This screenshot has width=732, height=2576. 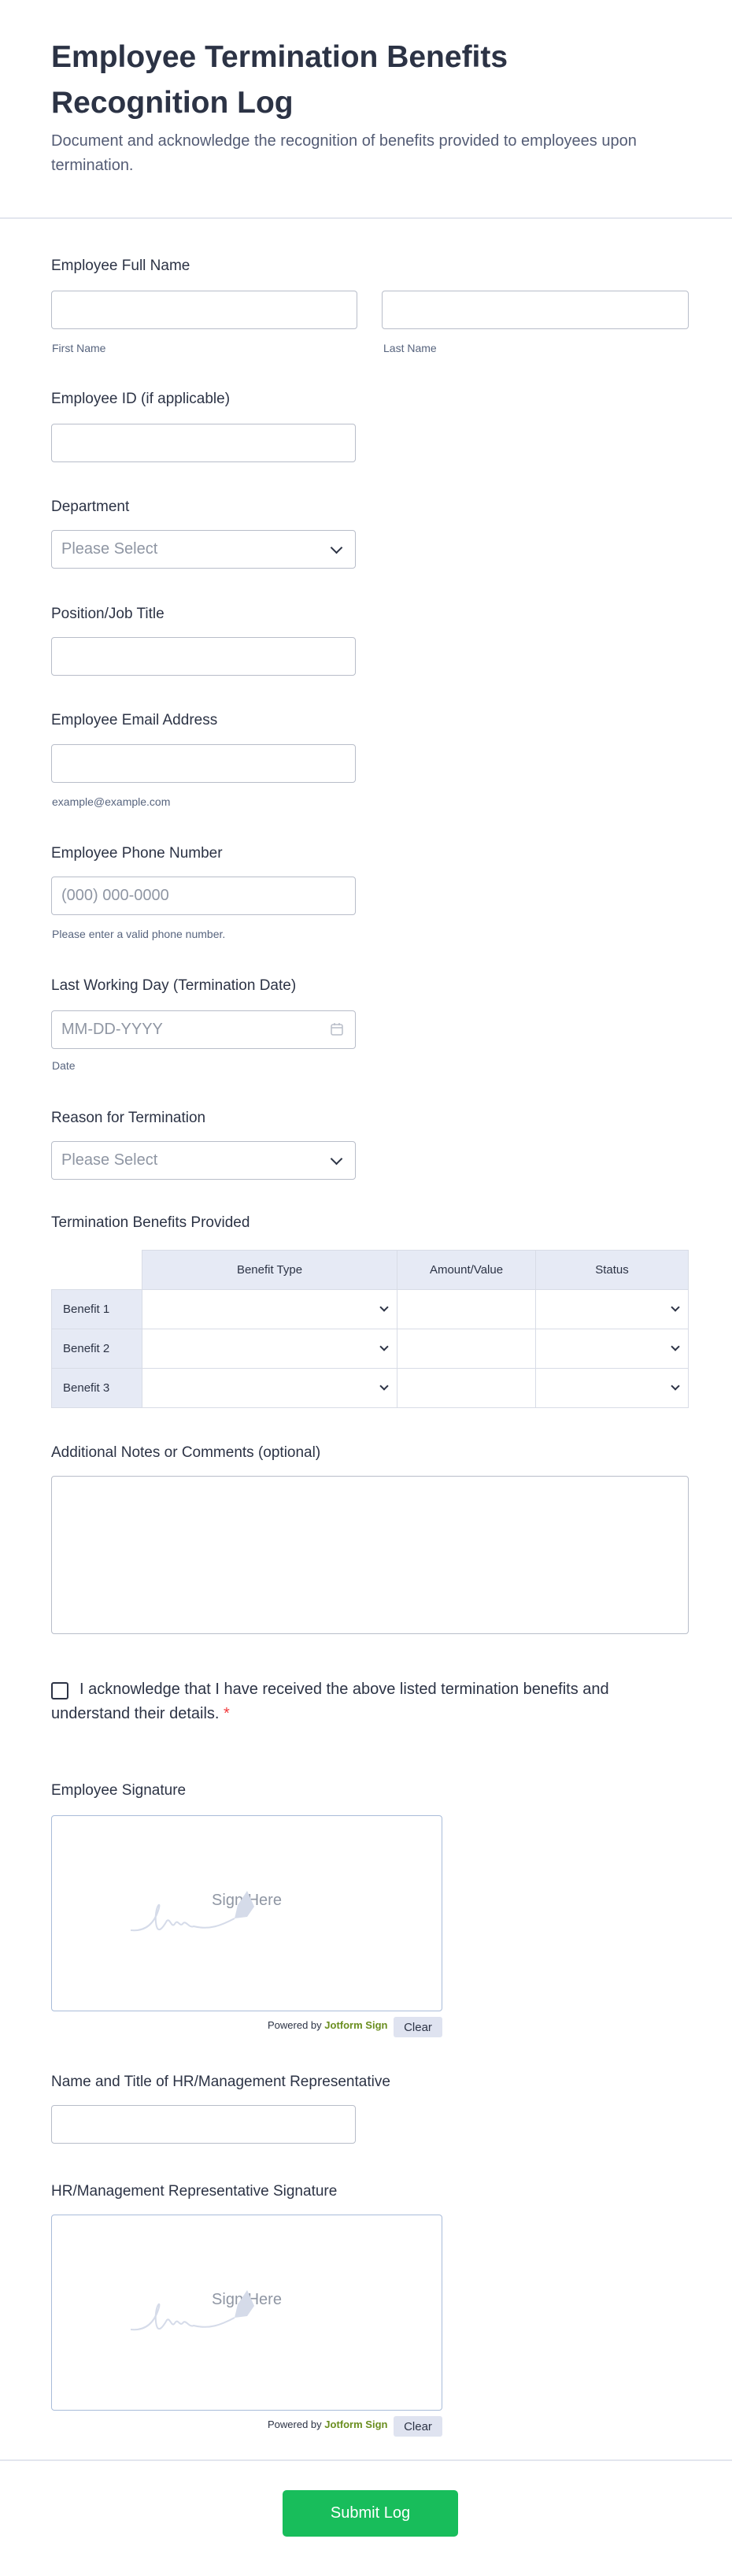 What do you see at coordinates (203, 896) in the screenshot?
I see `phone-input` at bounding box center [203, 896].